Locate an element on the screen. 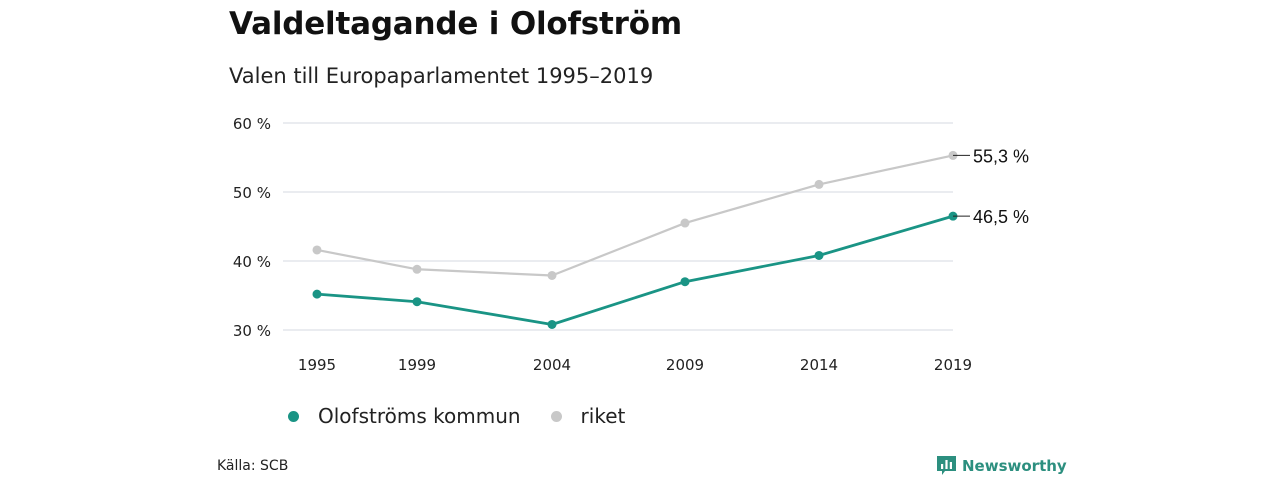 The width and height of the screenshot is (1280, 480). x-tick-label: 2004 is located at coordinates (552, 365).